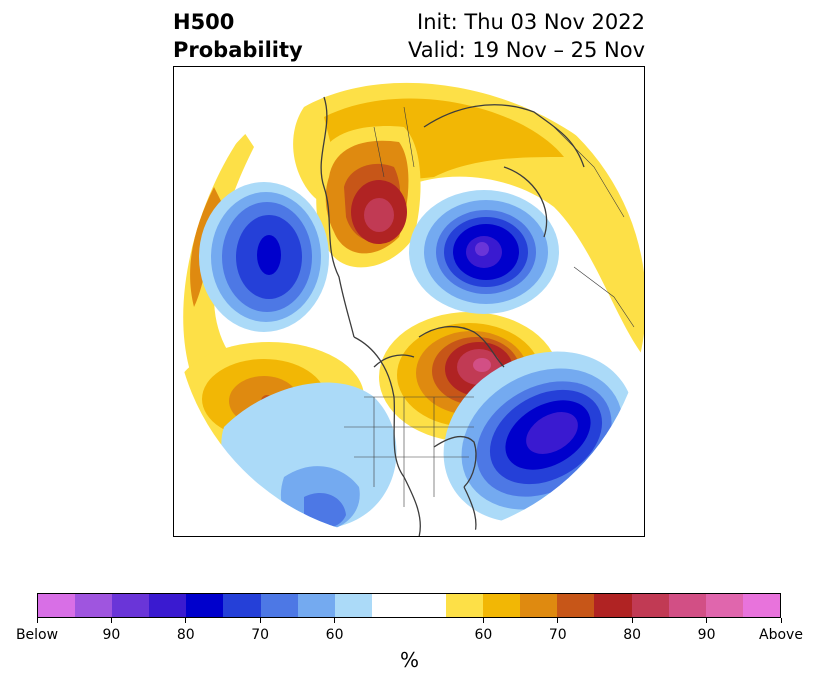 This screenshot has height=686, width=819. I want to click on valid-range-label: Valid: 19 Nov – 25 Nov, so click(526, 50).